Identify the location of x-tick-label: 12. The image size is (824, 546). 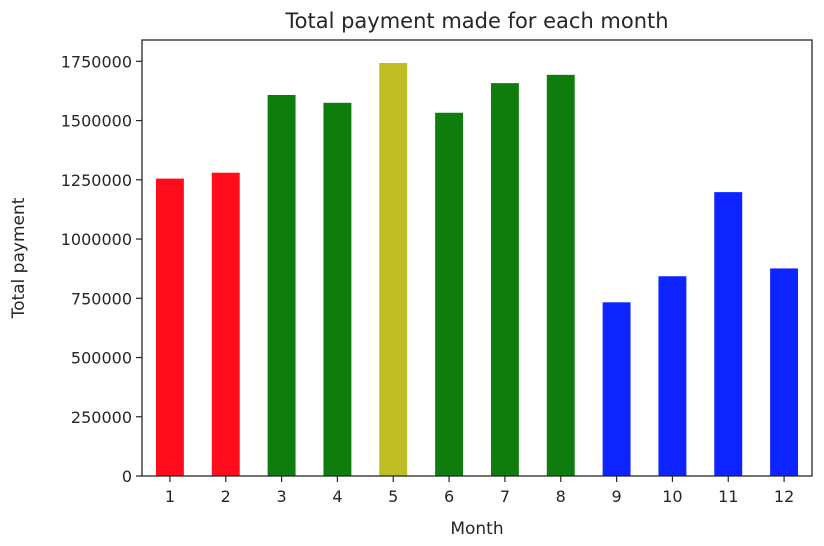
(784, 496).